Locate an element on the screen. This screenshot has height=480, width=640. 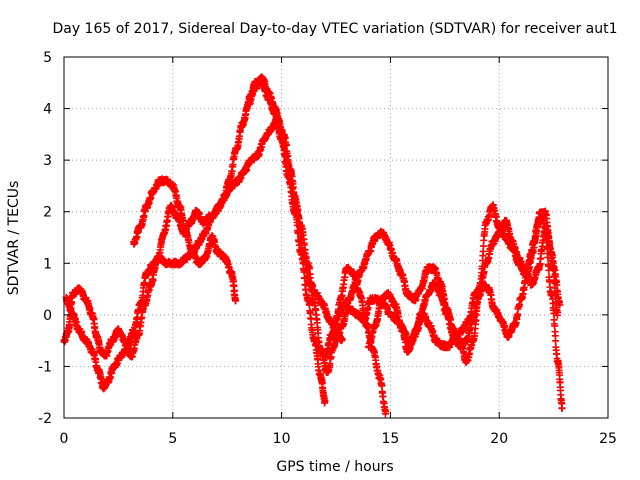
y-tick-label: 1 is located at coordinates (47, 264).